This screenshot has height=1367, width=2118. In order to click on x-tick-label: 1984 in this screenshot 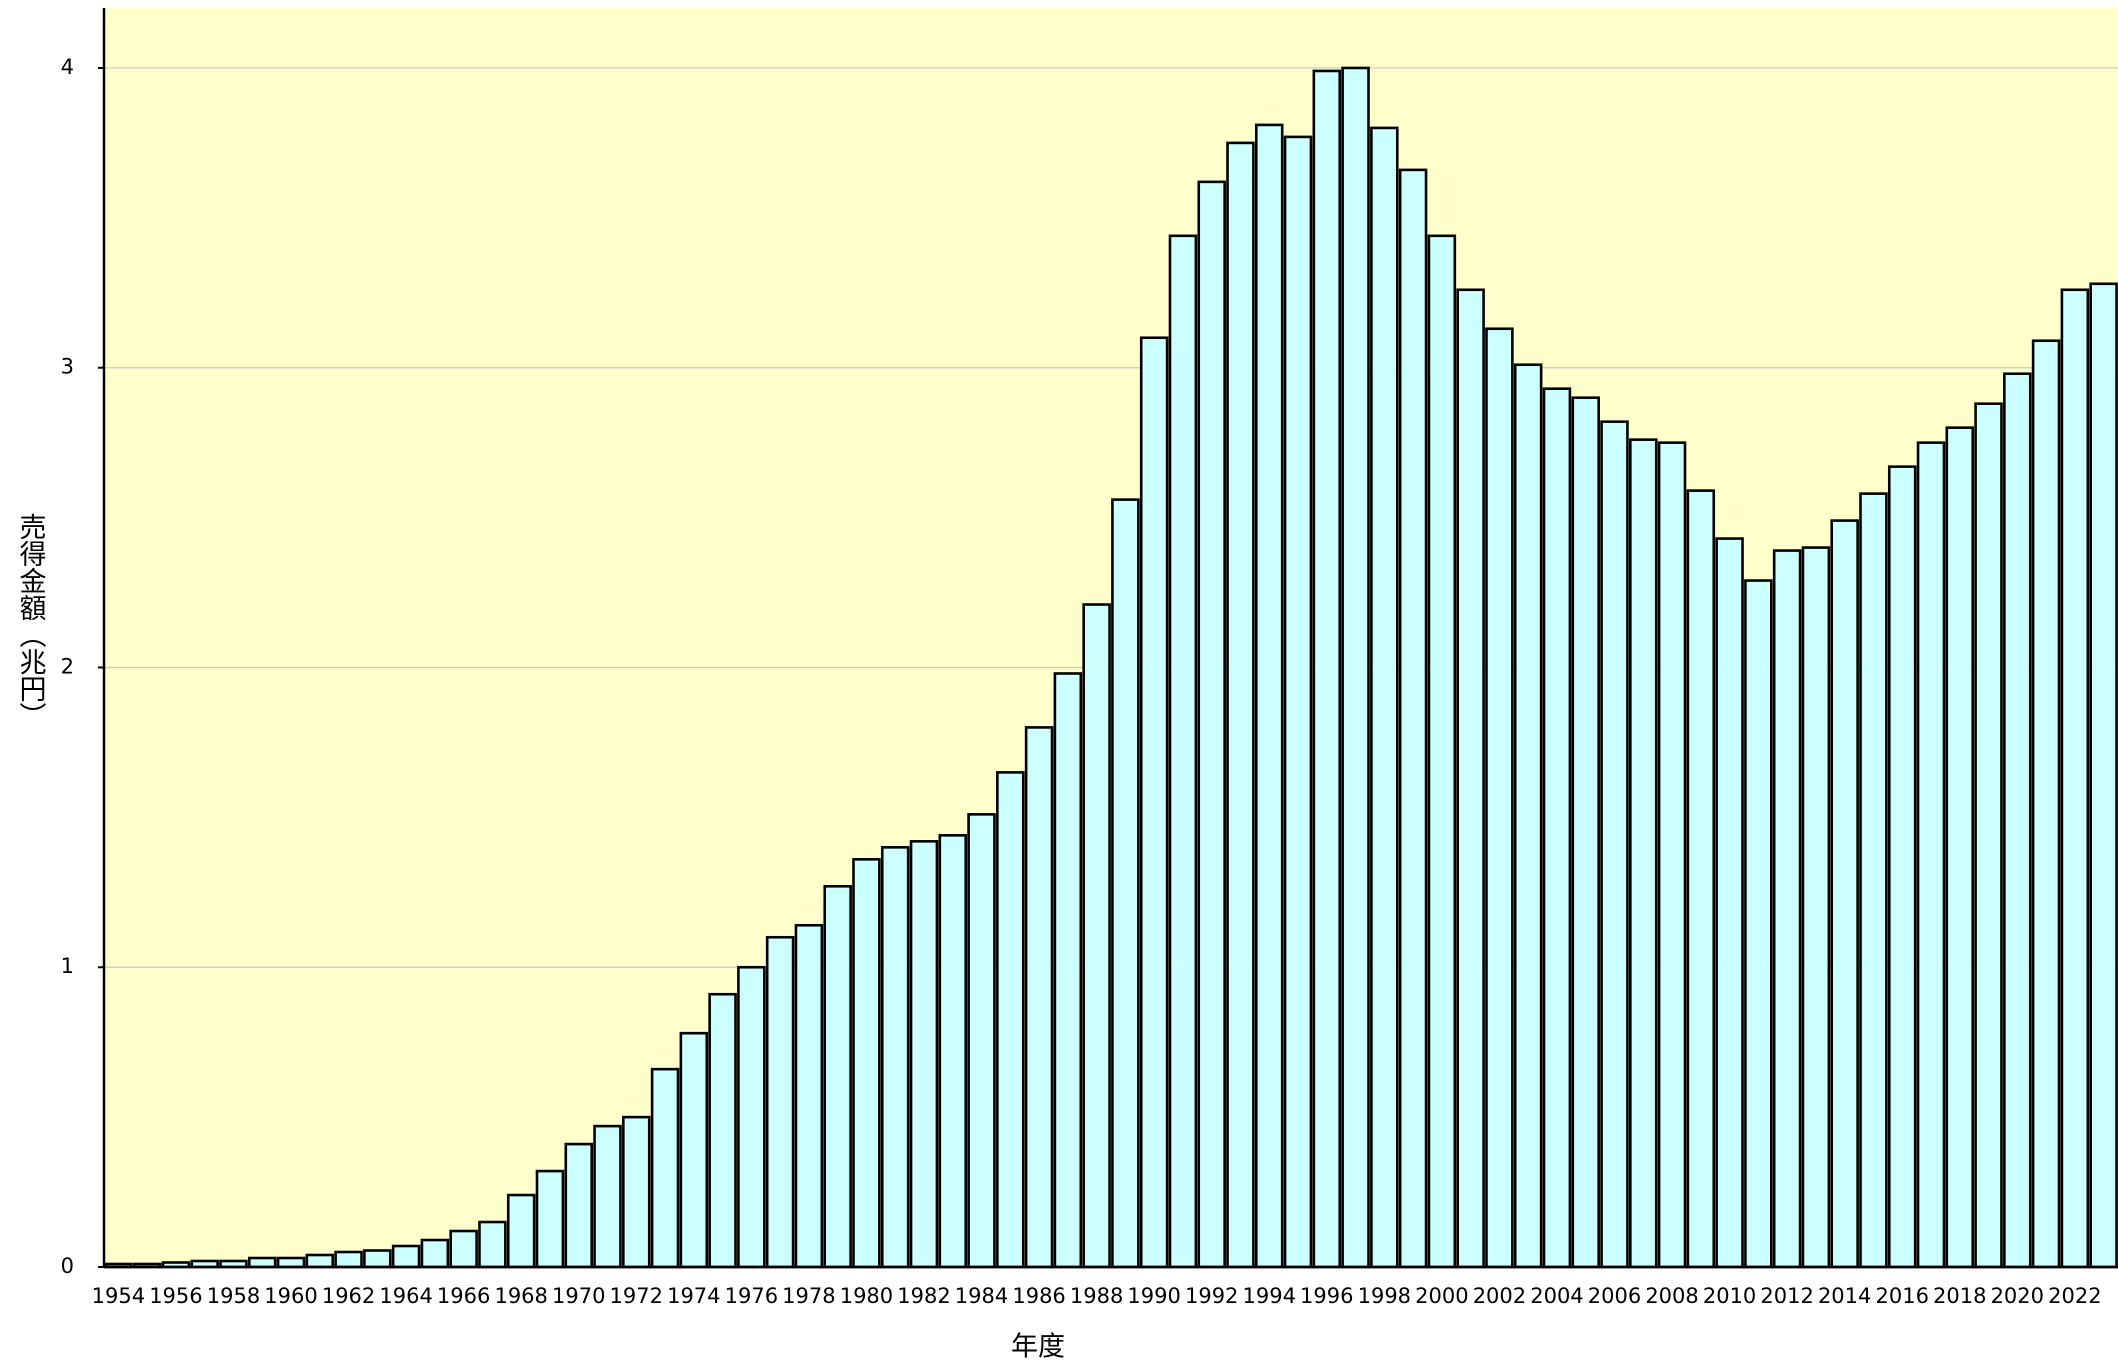, I will do `click(981, 1296)`.